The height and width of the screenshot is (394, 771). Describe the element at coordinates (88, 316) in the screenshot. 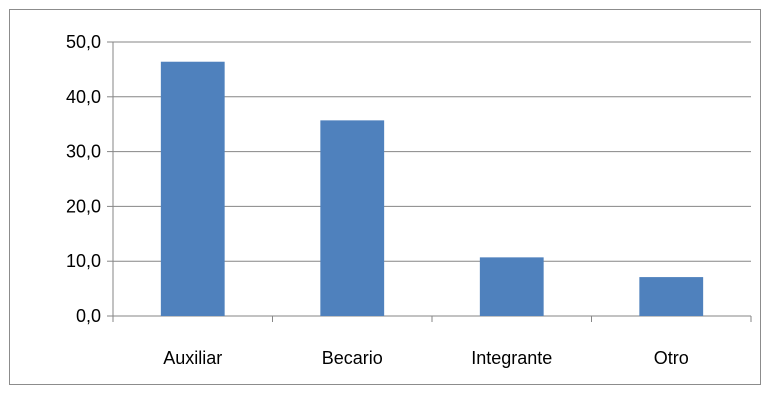

I see `y-tick-label: 0,0` at that location.